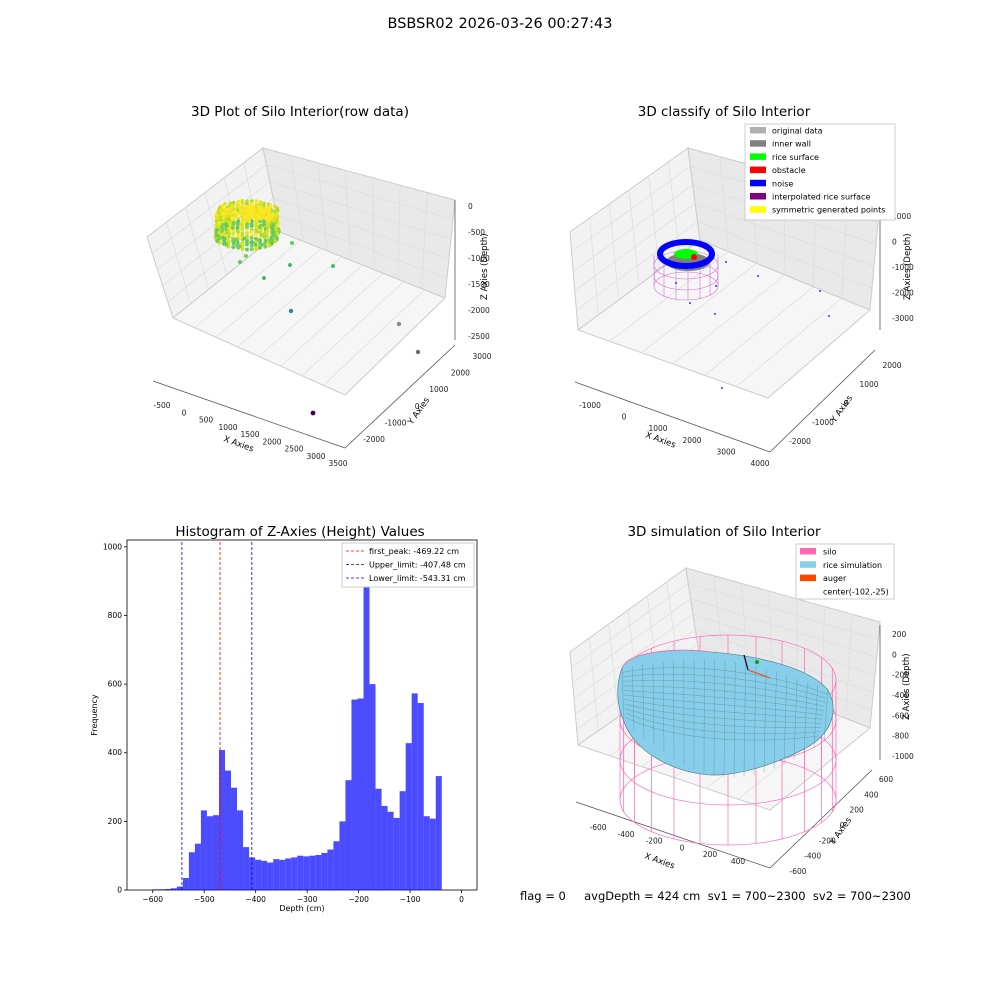 This screenshot has width=1000, height=1000. What do you see at coordinates (479, 336) in the screenshot?
I see `tick-label: -2500` at bounding box center [479, 336].